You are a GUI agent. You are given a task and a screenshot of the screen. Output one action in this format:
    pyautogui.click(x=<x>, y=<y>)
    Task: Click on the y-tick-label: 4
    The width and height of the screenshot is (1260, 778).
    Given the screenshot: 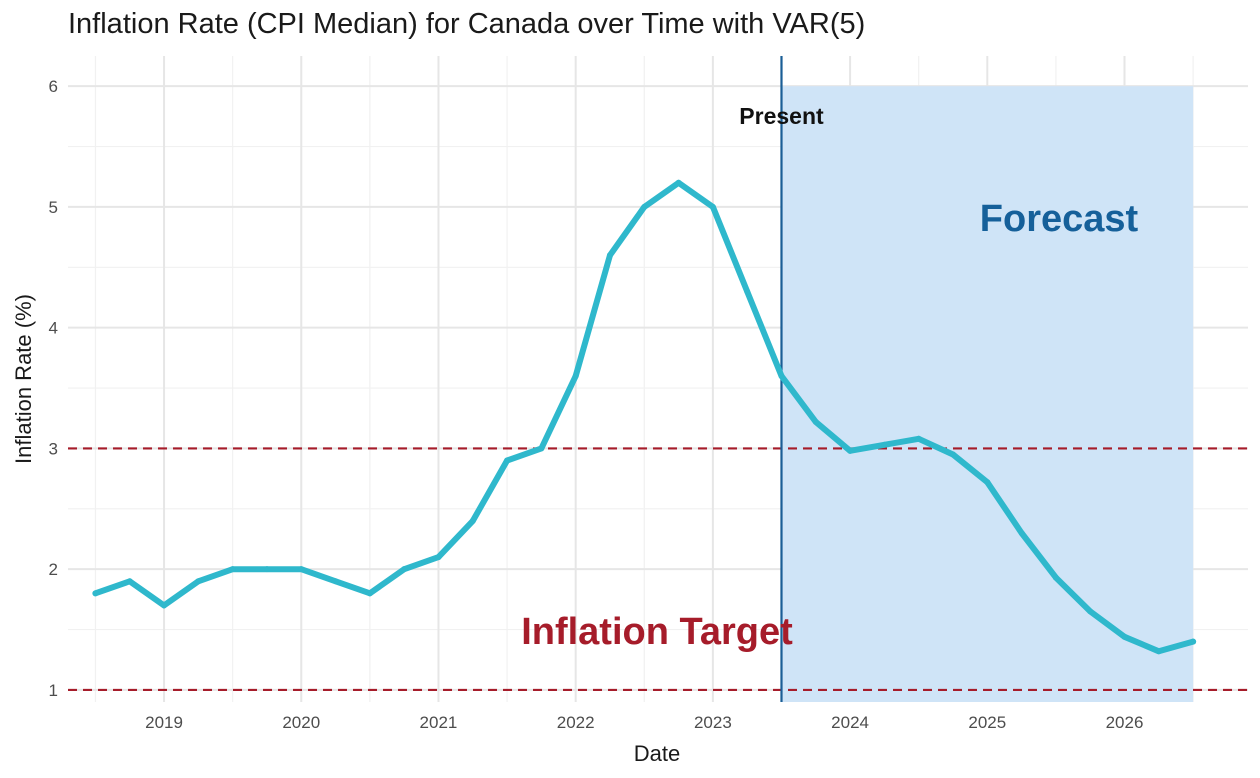 What is the action you would take?
    pyautogui.click(x=53, y=328)
    